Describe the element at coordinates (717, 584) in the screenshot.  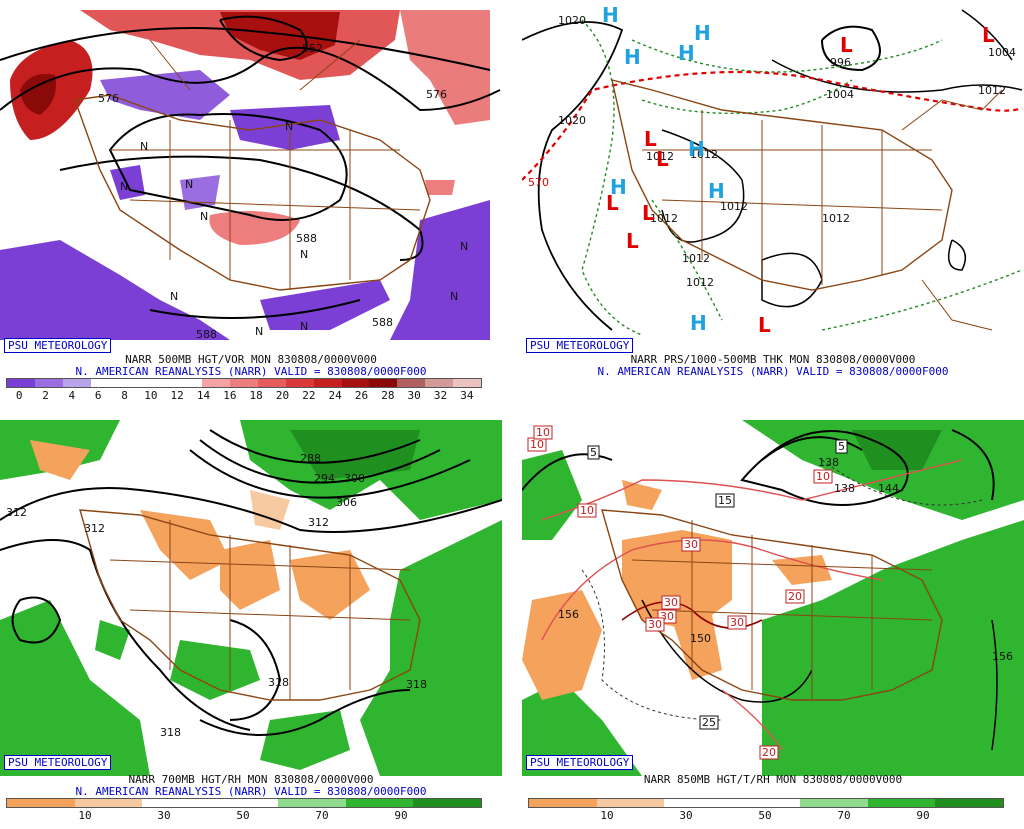
I see `dewpoint-labels: 5 5 15 25` at that location.